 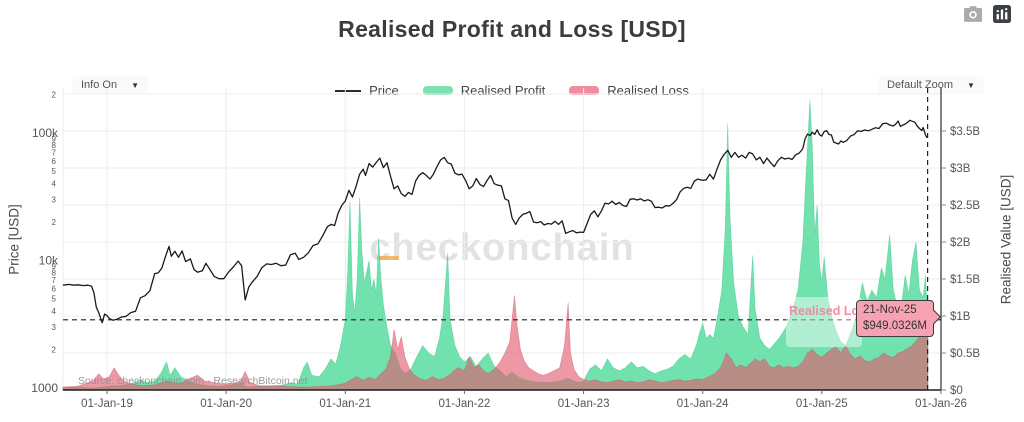 I want to click on svg-text: 01-Jan-26, so click(x=941, y=404).